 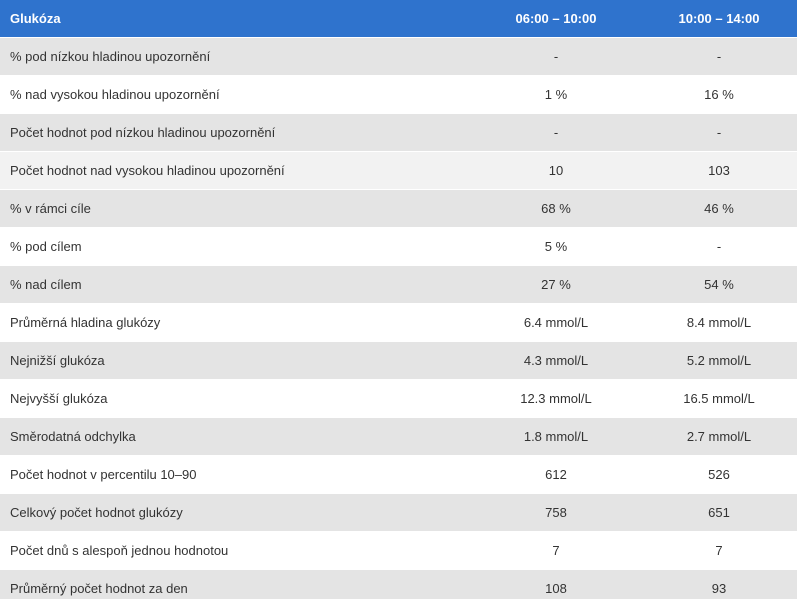 What do you see at coordinates (556, 19) in the screenshot?
I see `header-col-1: 06:00 – 10:00` at bounding box center [556, 19].